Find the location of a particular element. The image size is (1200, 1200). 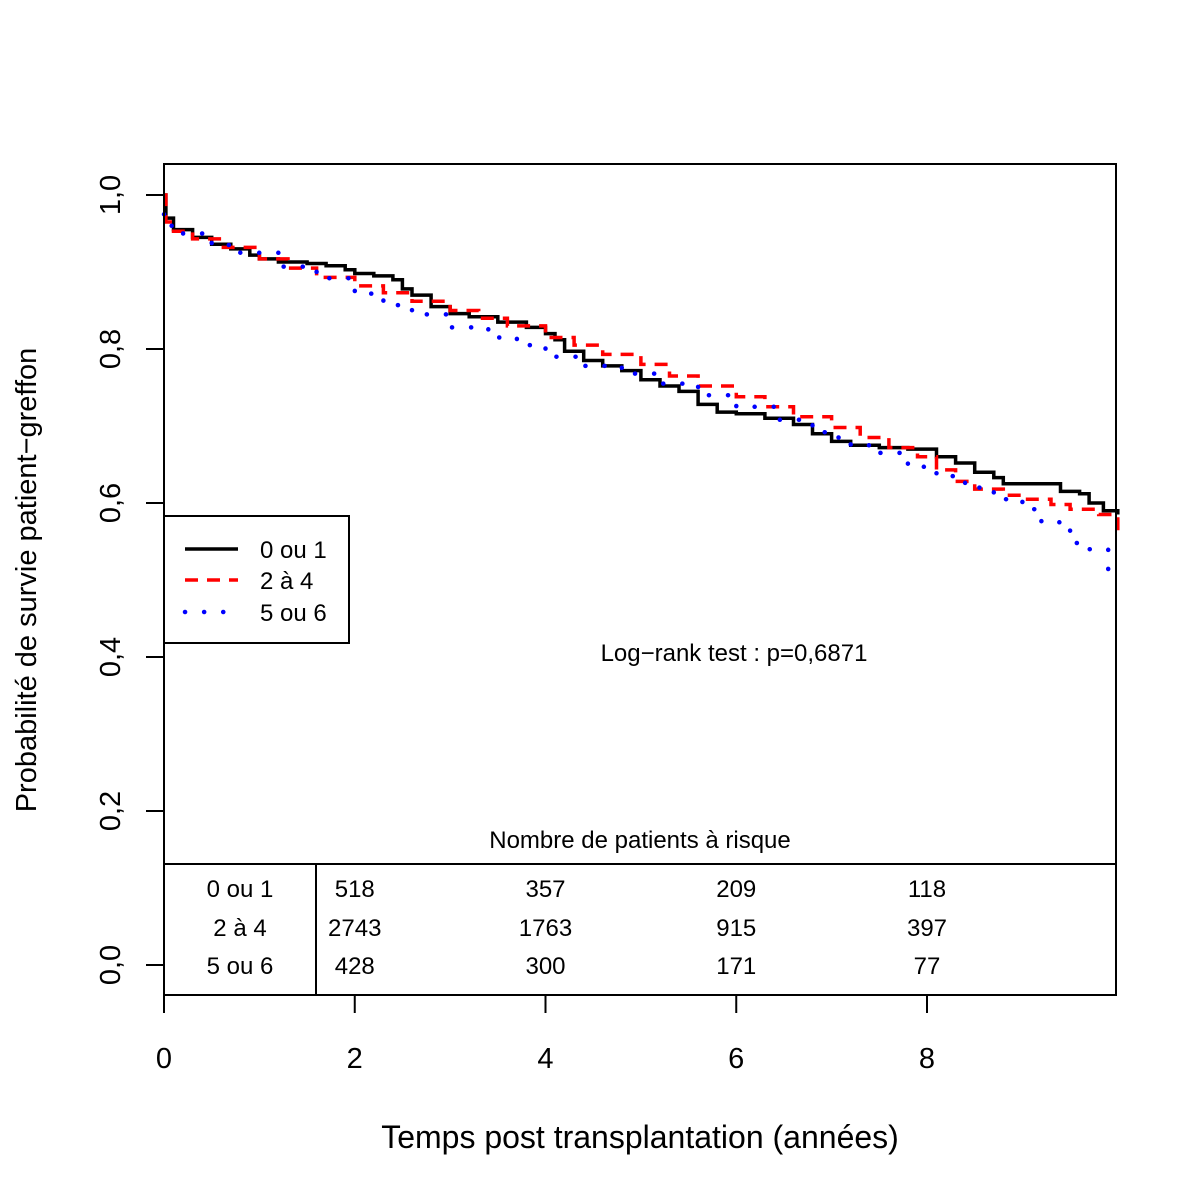

legend-label: 0 ou 1 is located at coordinates (293, 550).